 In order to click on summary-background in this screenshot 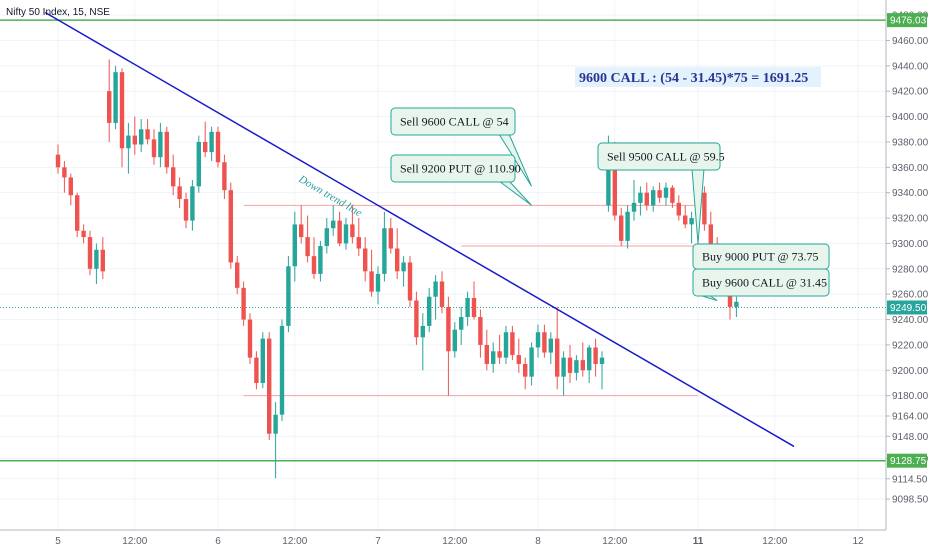, I will do `click(698, 77)`.